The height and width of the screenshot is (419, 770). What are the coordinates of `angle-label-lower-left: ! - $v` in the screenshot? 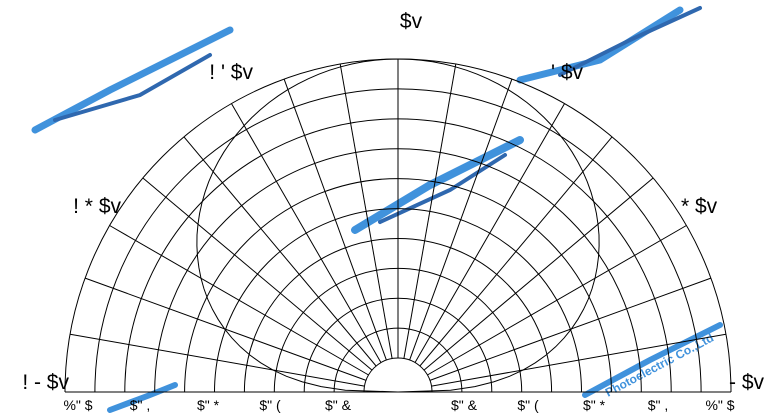 It's located at (45, 382).